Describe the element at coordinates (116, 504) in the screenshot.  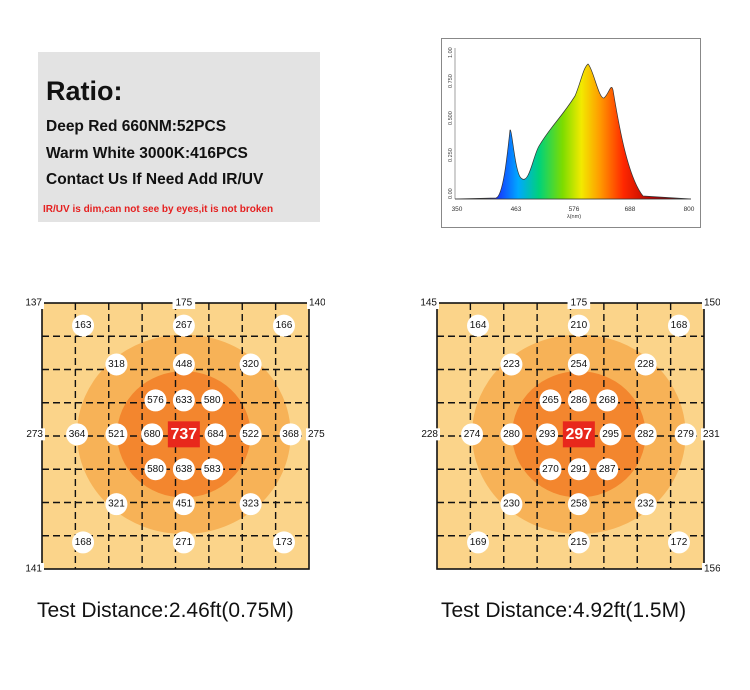
I see `ppfd-value: 321` at that location.